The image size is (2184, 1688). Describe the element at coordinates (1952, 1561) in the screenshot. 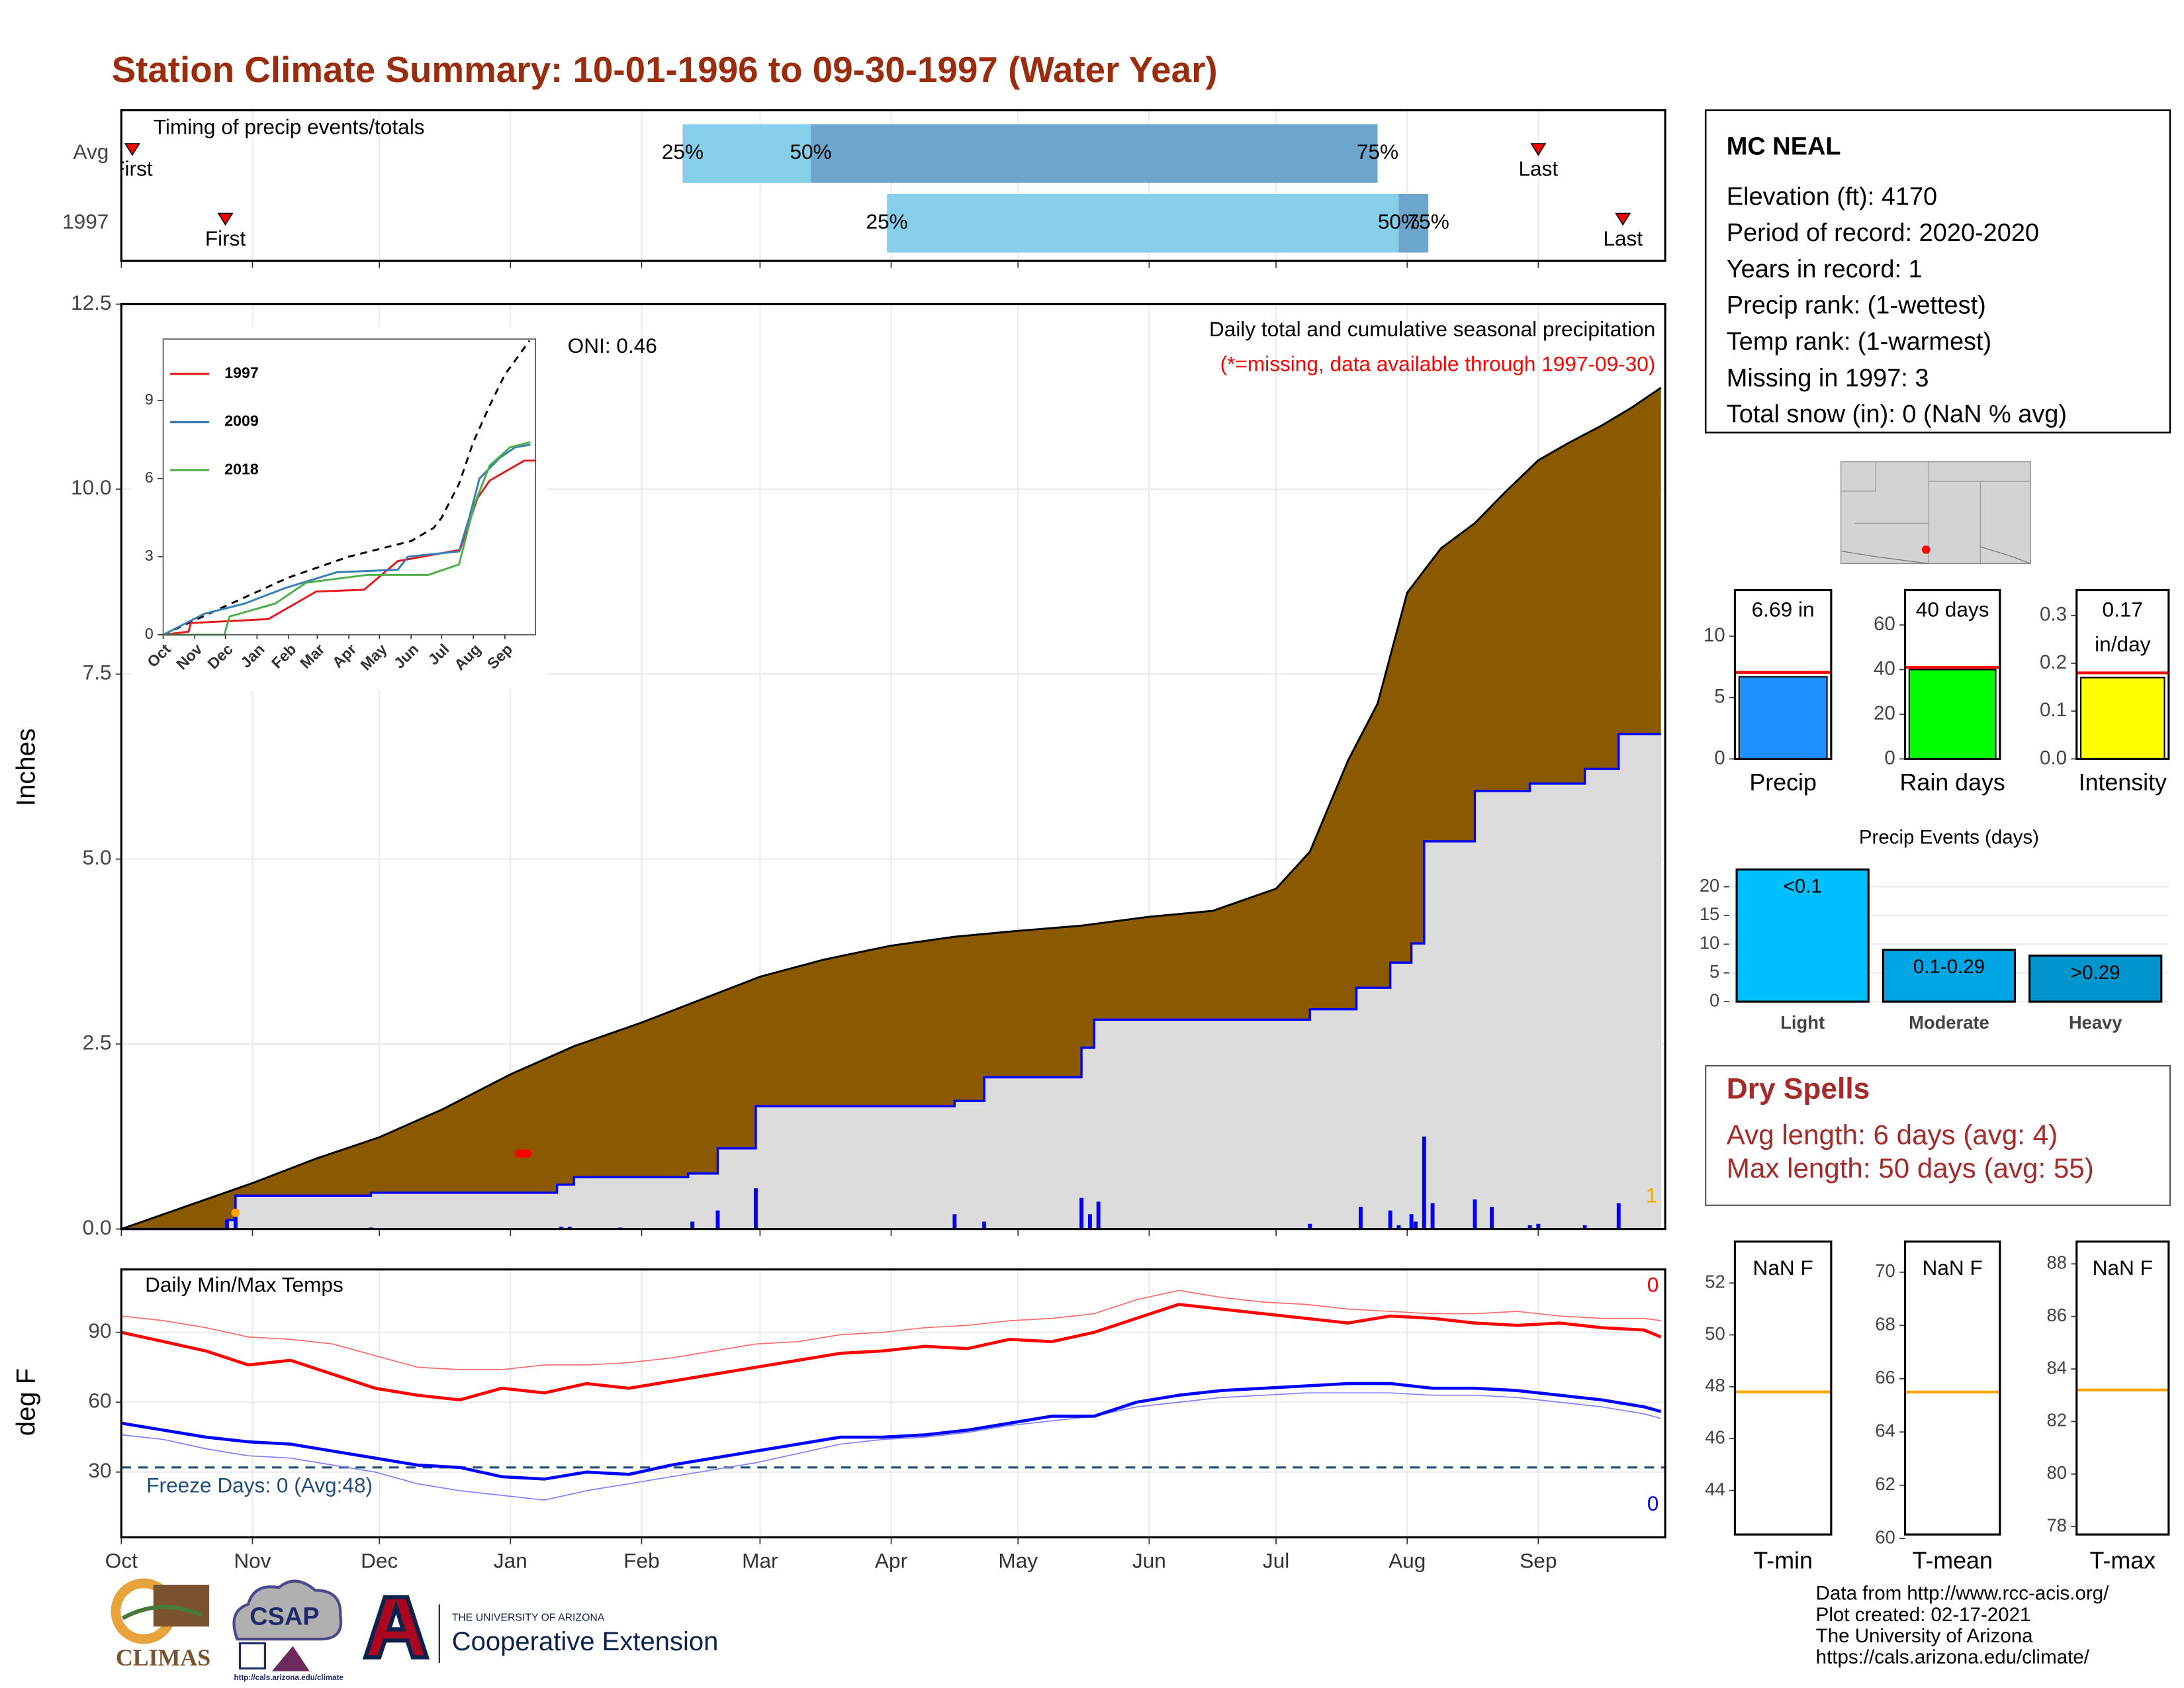

I see `category-label: T-mean` at that location.